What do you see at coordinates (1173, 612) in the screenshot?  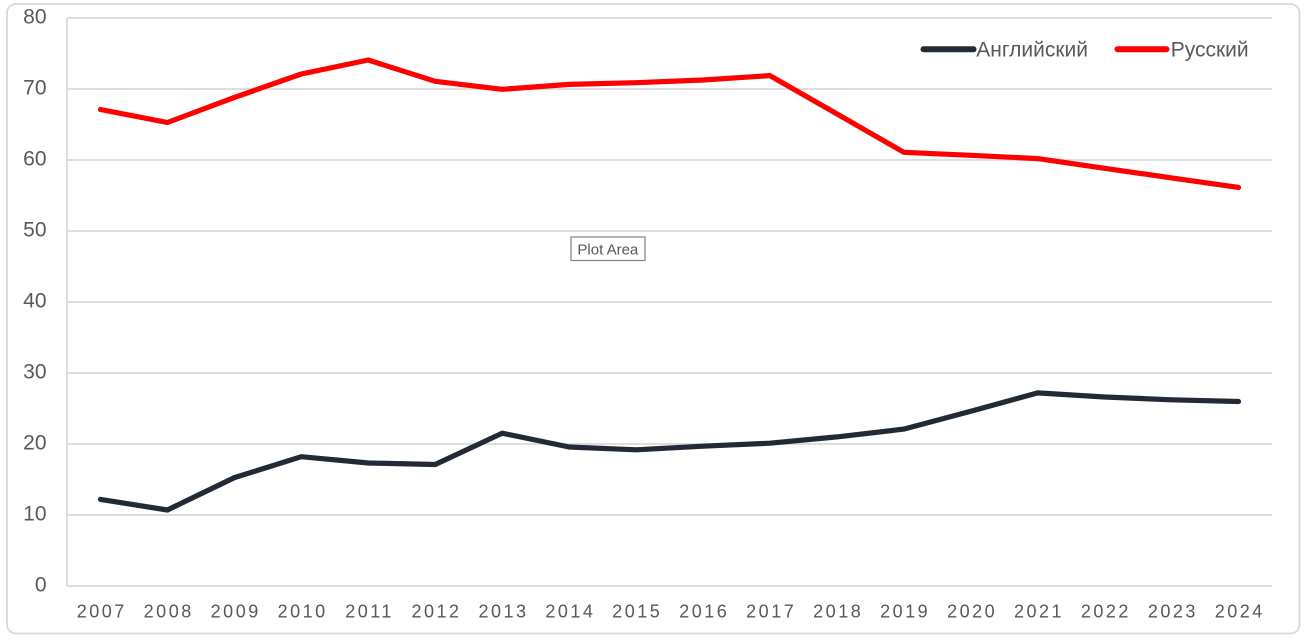 I see `svg-text: 2023` at bounding box center [1173, 612].